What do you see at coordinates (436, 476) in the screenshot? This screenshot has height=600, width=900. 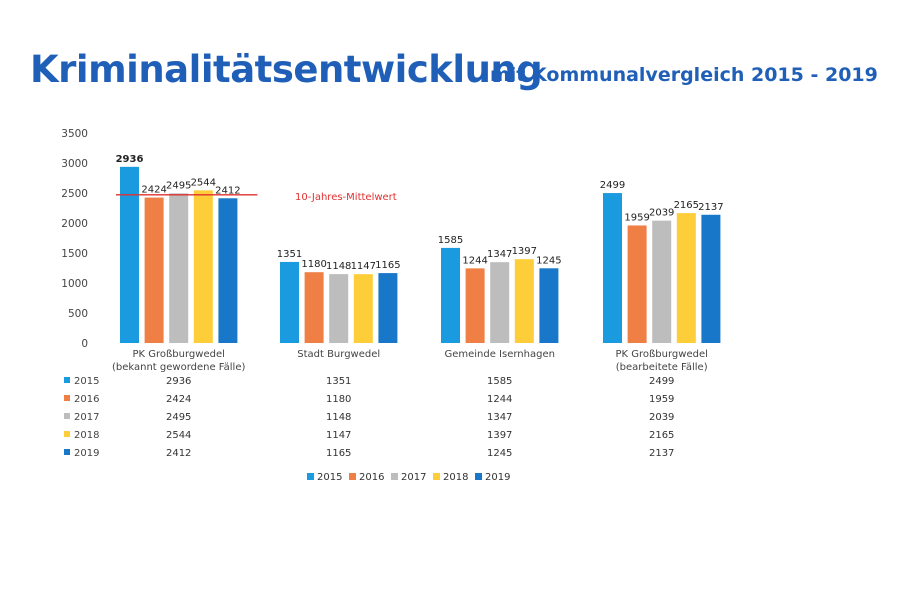 I see `legend-swatch-2018` at bounding box center [436, 476].